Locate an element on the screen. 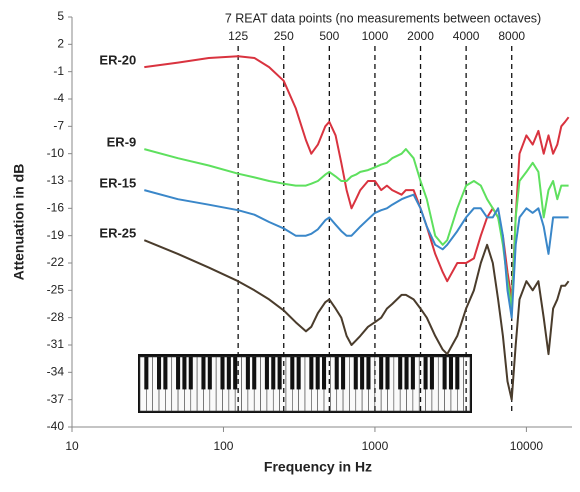 The image size is (580, 492). reference-label: 8000 is located at coordinates (511, 36).